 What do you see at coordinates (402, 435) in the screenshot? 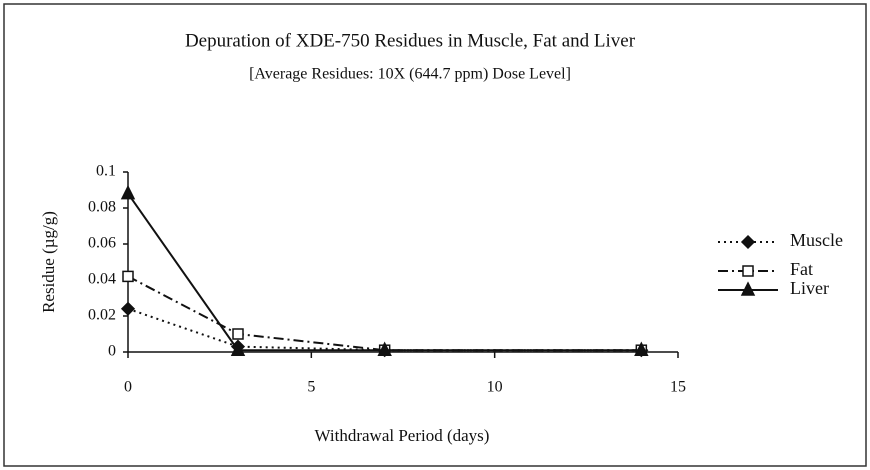
I see `x-axis-label: Withdrawal Period (days)` at bounding box center [402, 435].